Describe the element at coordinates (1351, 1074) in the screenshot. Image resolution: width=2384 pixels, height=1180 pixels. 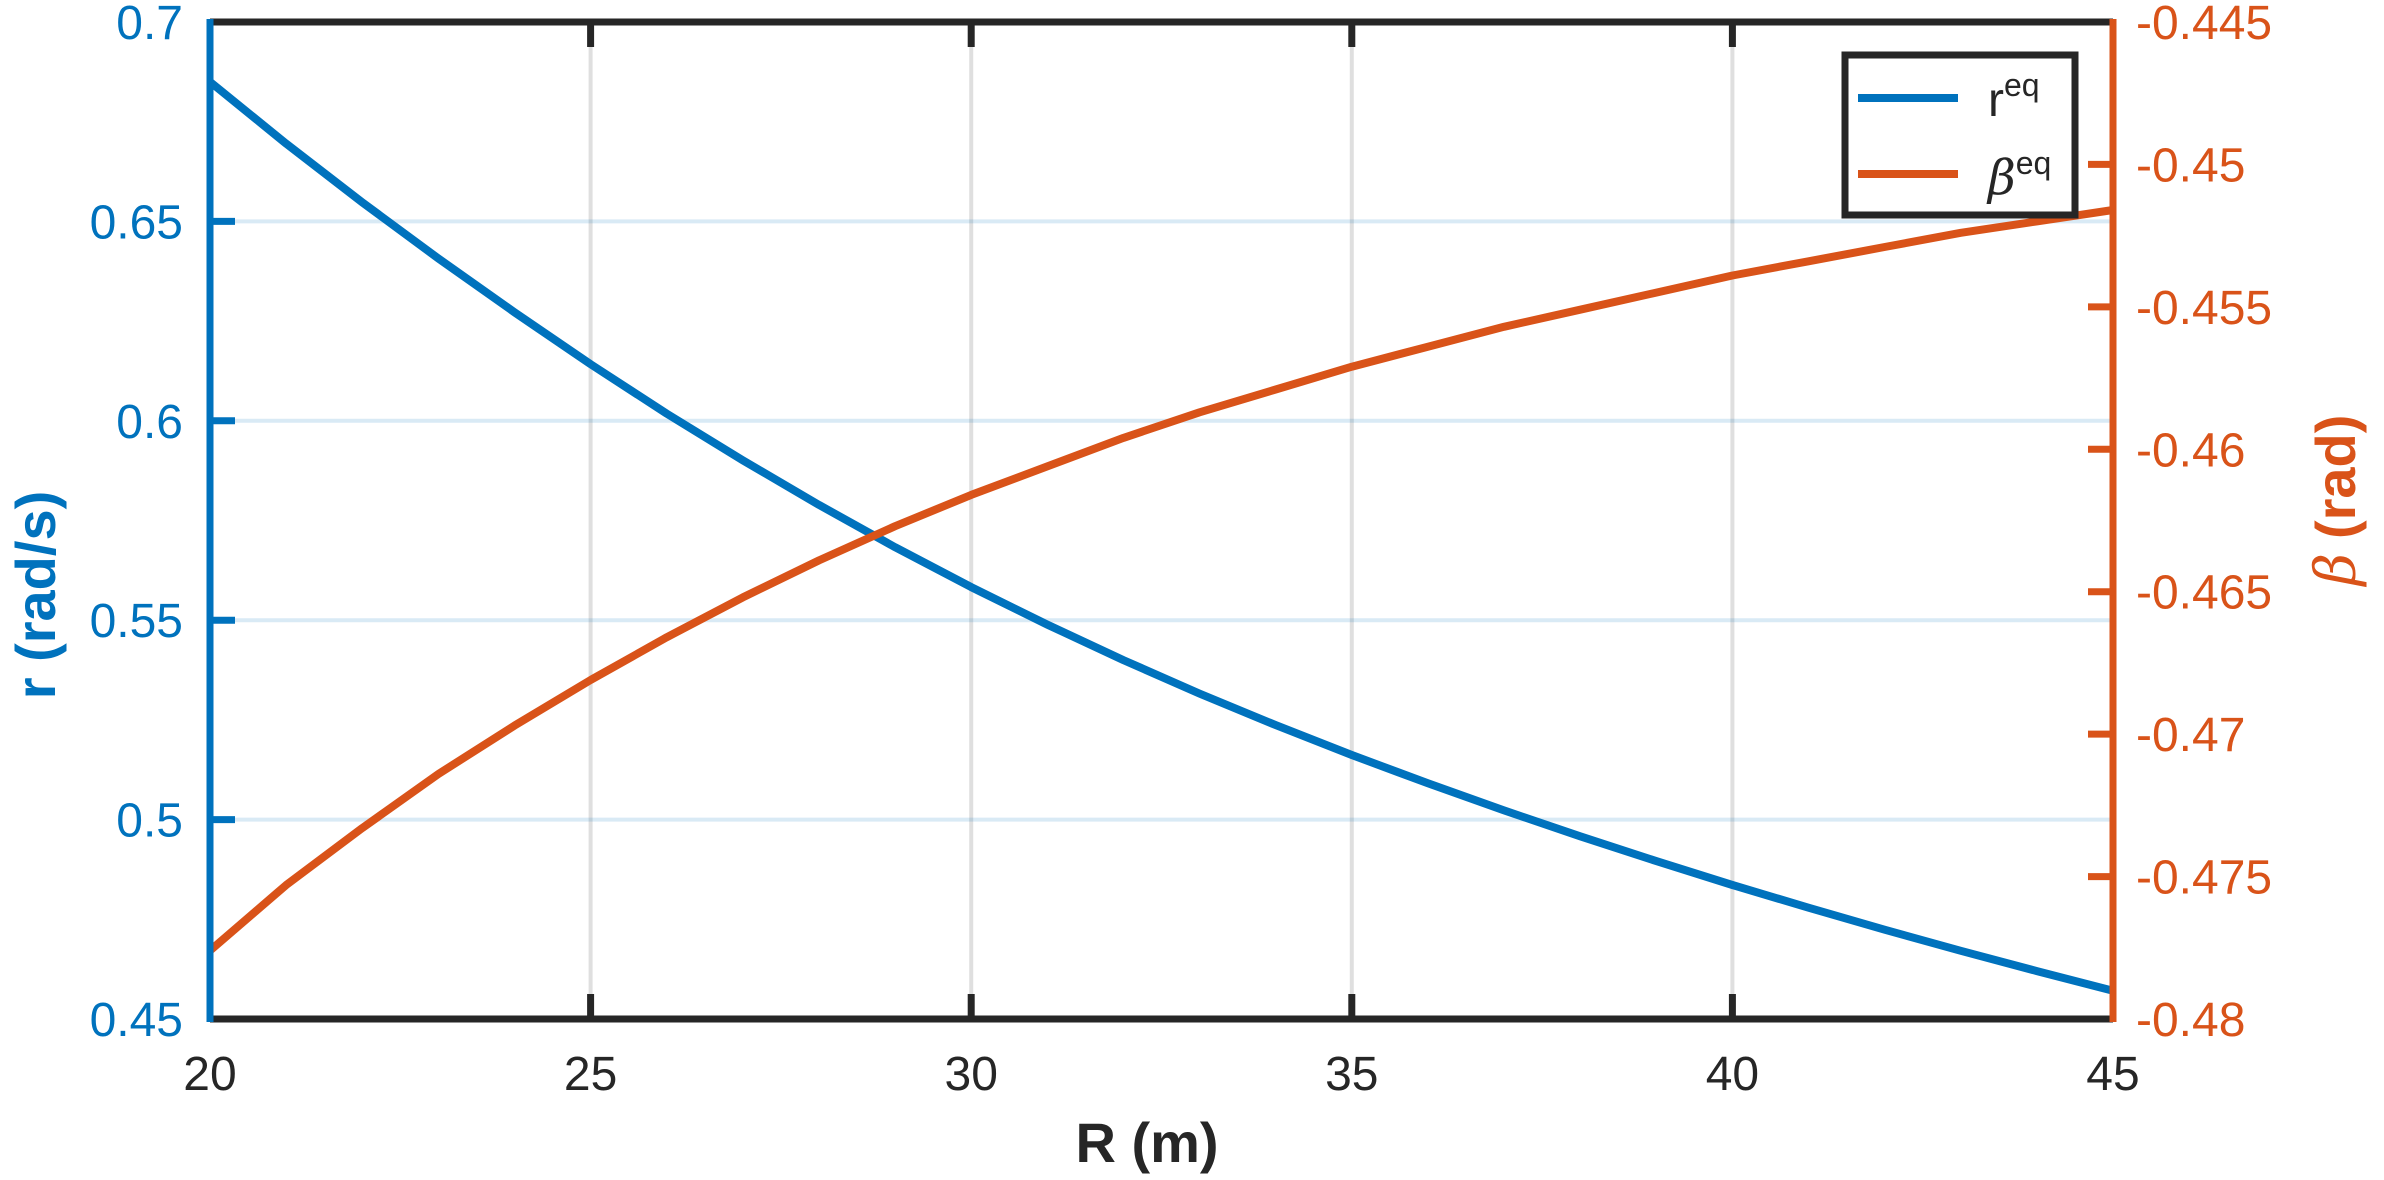
I see `x-tick-label: 35` at that location.